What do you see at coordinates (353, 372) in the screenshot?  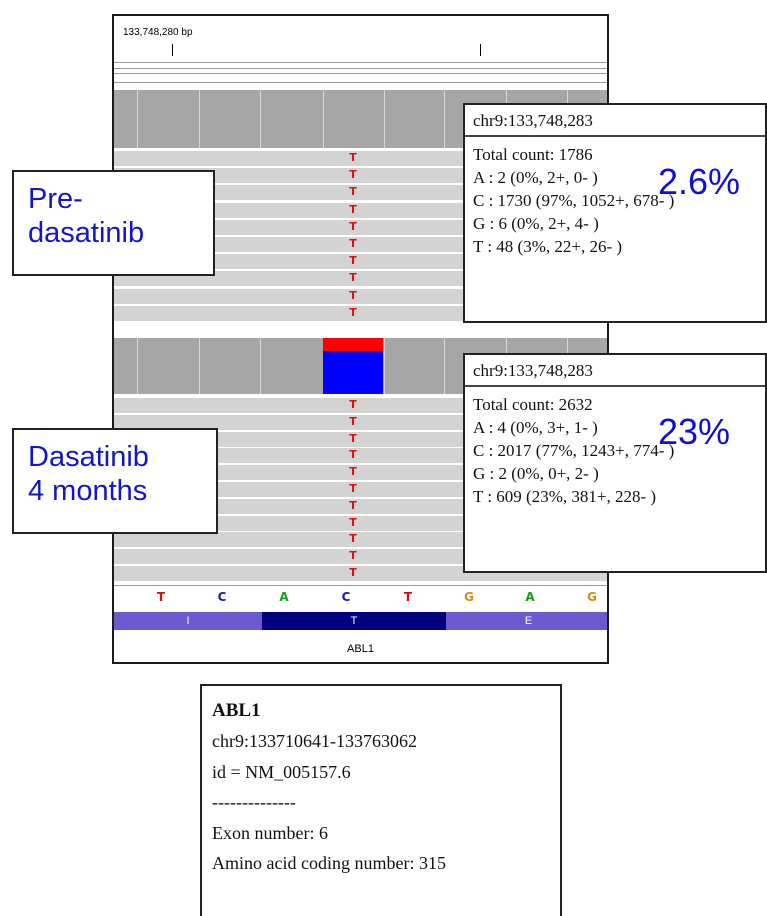 I see `coverage-ref-bar` at bounding box center [353, 372].